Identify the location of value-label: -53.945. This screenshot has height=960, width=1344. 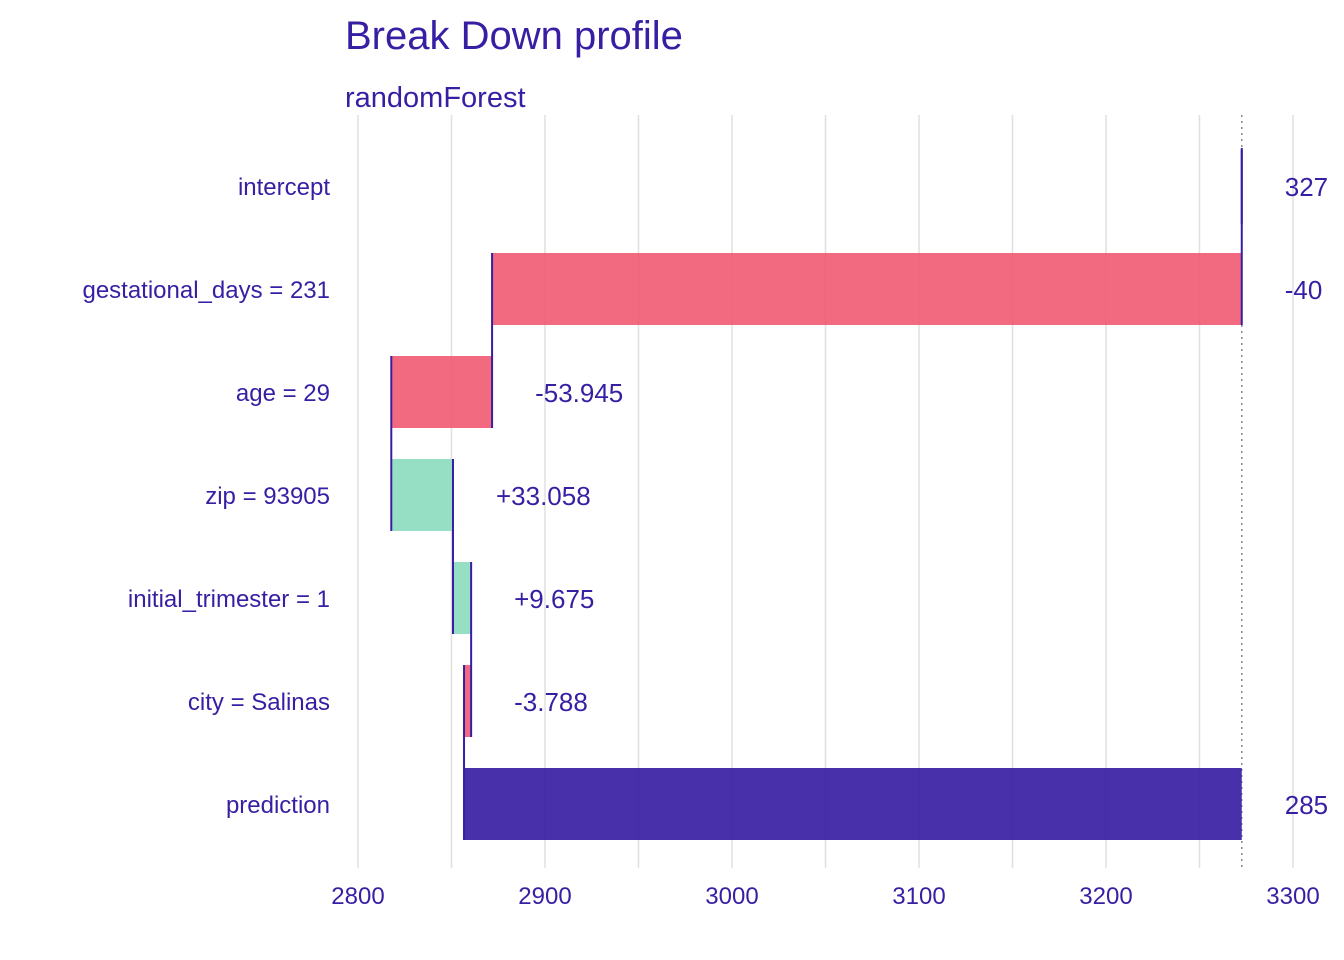
(579, 393).